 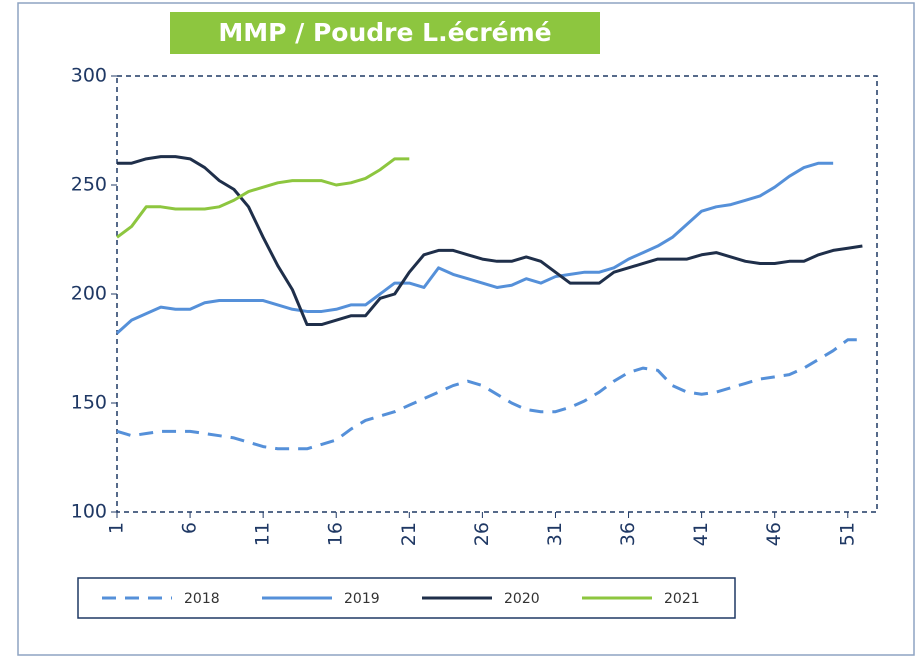 I want to click on x-tick-label: 16, so click(x=336, y=534).